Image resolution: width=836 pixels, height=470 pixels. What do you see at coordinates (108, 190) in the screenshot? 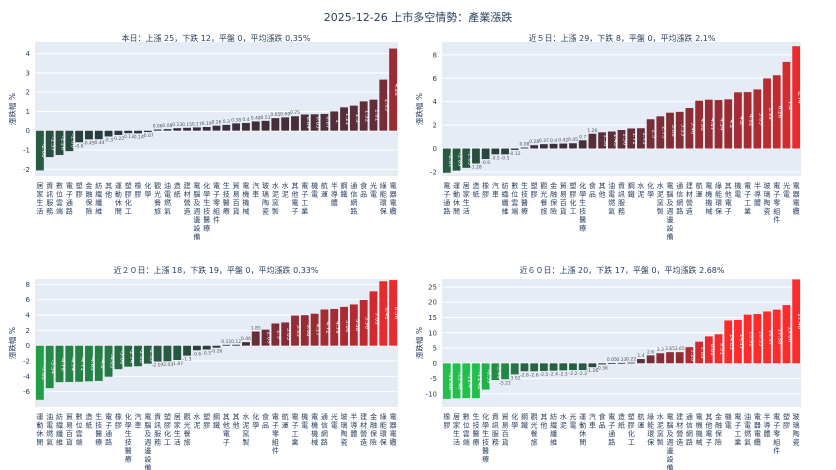
I see `x-tick-label: 其他` at bounding box center [108, 190].